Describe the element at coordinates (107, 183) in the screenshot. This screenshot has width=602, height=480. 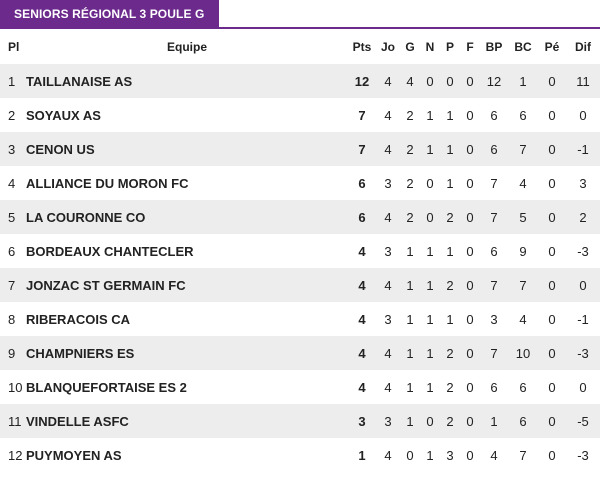
I see `col-team-cell: ALLIANCE DU MORON FC` at that location.